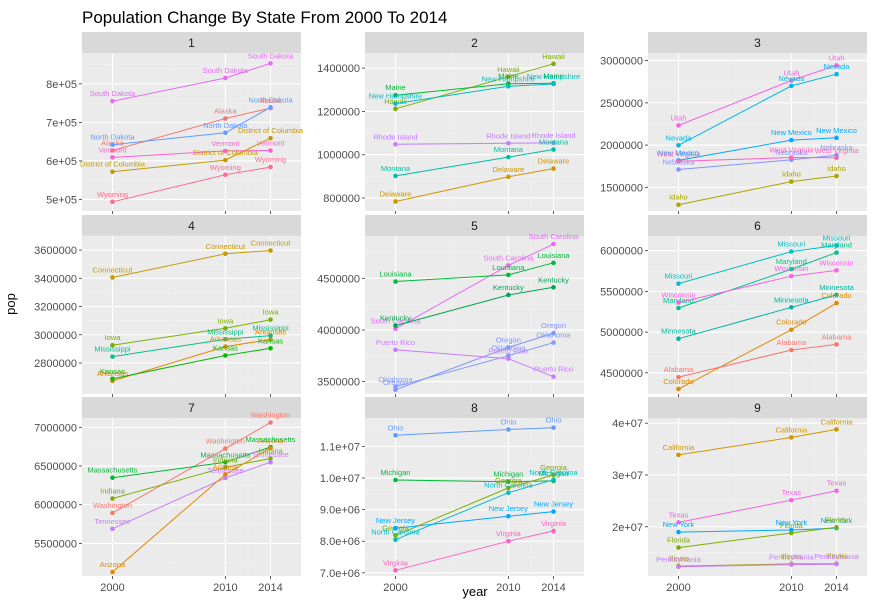 This screenshot has width=879, height=604. What do you see at coordinates (758, 532) in the screenshot?
I see `series-florida: Florida Florida Florida` at bounding box center [758, 532].